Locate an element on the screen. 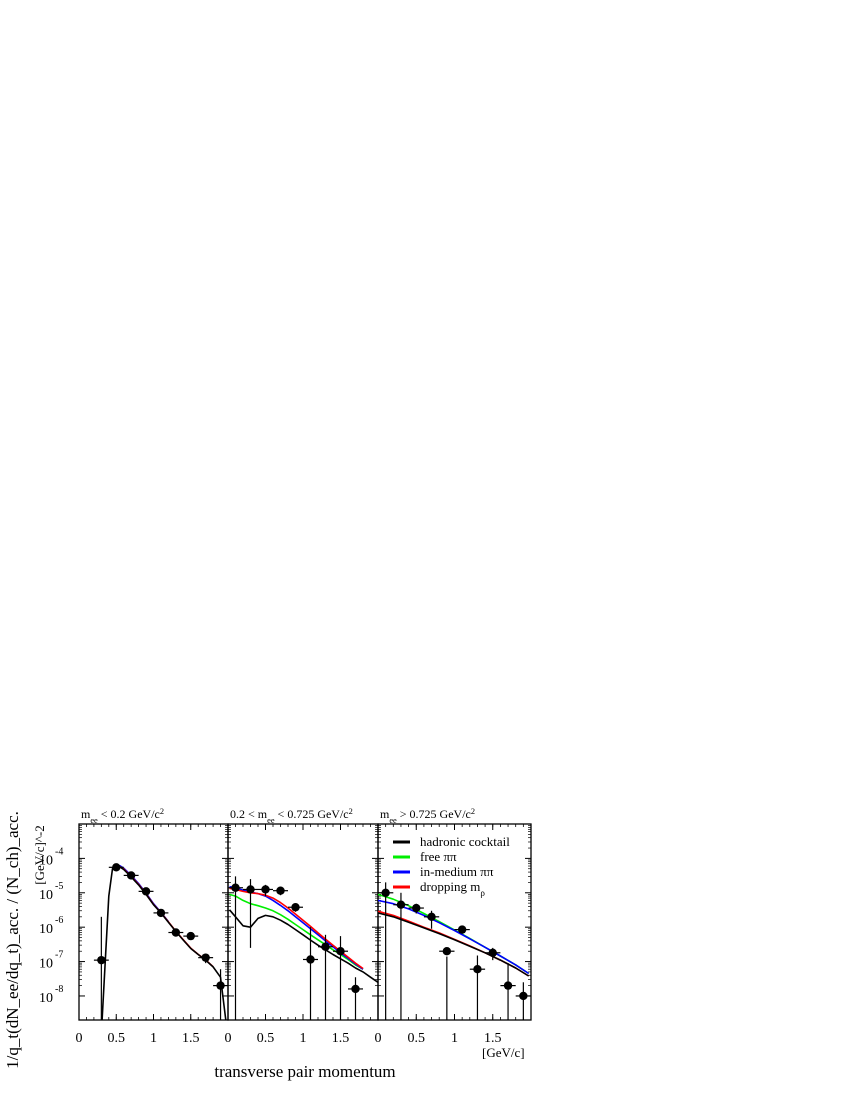 The width and height of the screenshot is (850, 1100). panel-2: 0.2 < mee < 0.725 GeV/c2 0 0.5 1 1.5 is located at coordinates (302, 926).